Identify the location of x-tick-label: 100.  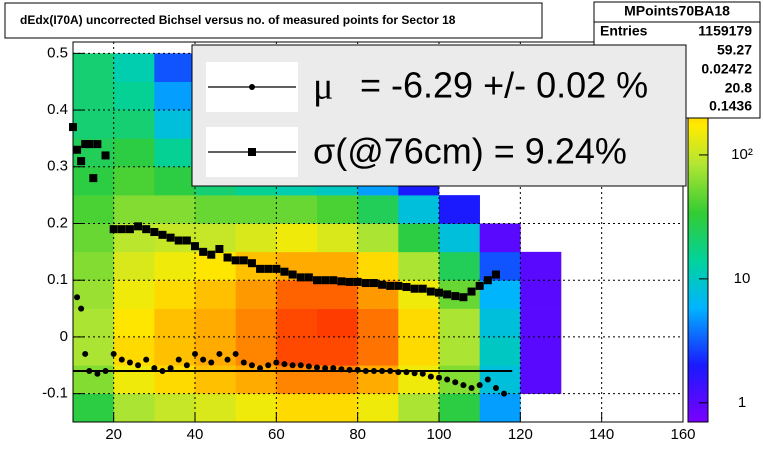
(438, 434).